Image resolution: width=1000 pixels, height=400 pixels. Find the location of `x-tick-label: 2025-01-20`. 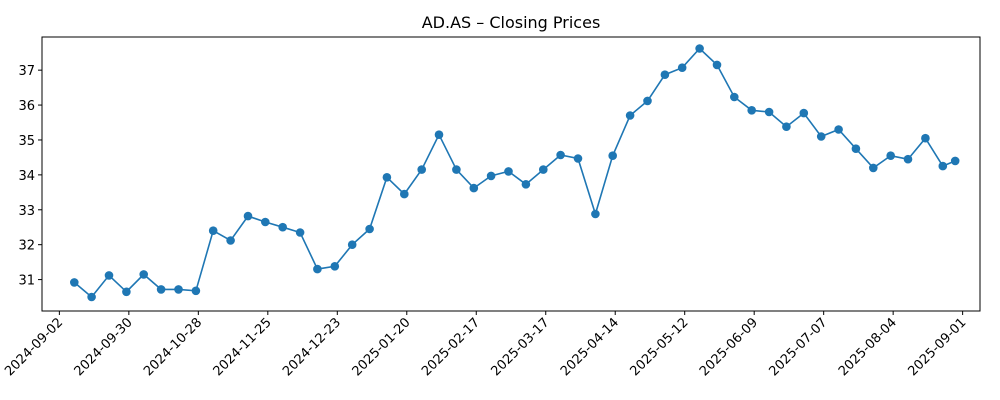

x-tick-label: 2025-01-20 is located at coordinates (382, 347).